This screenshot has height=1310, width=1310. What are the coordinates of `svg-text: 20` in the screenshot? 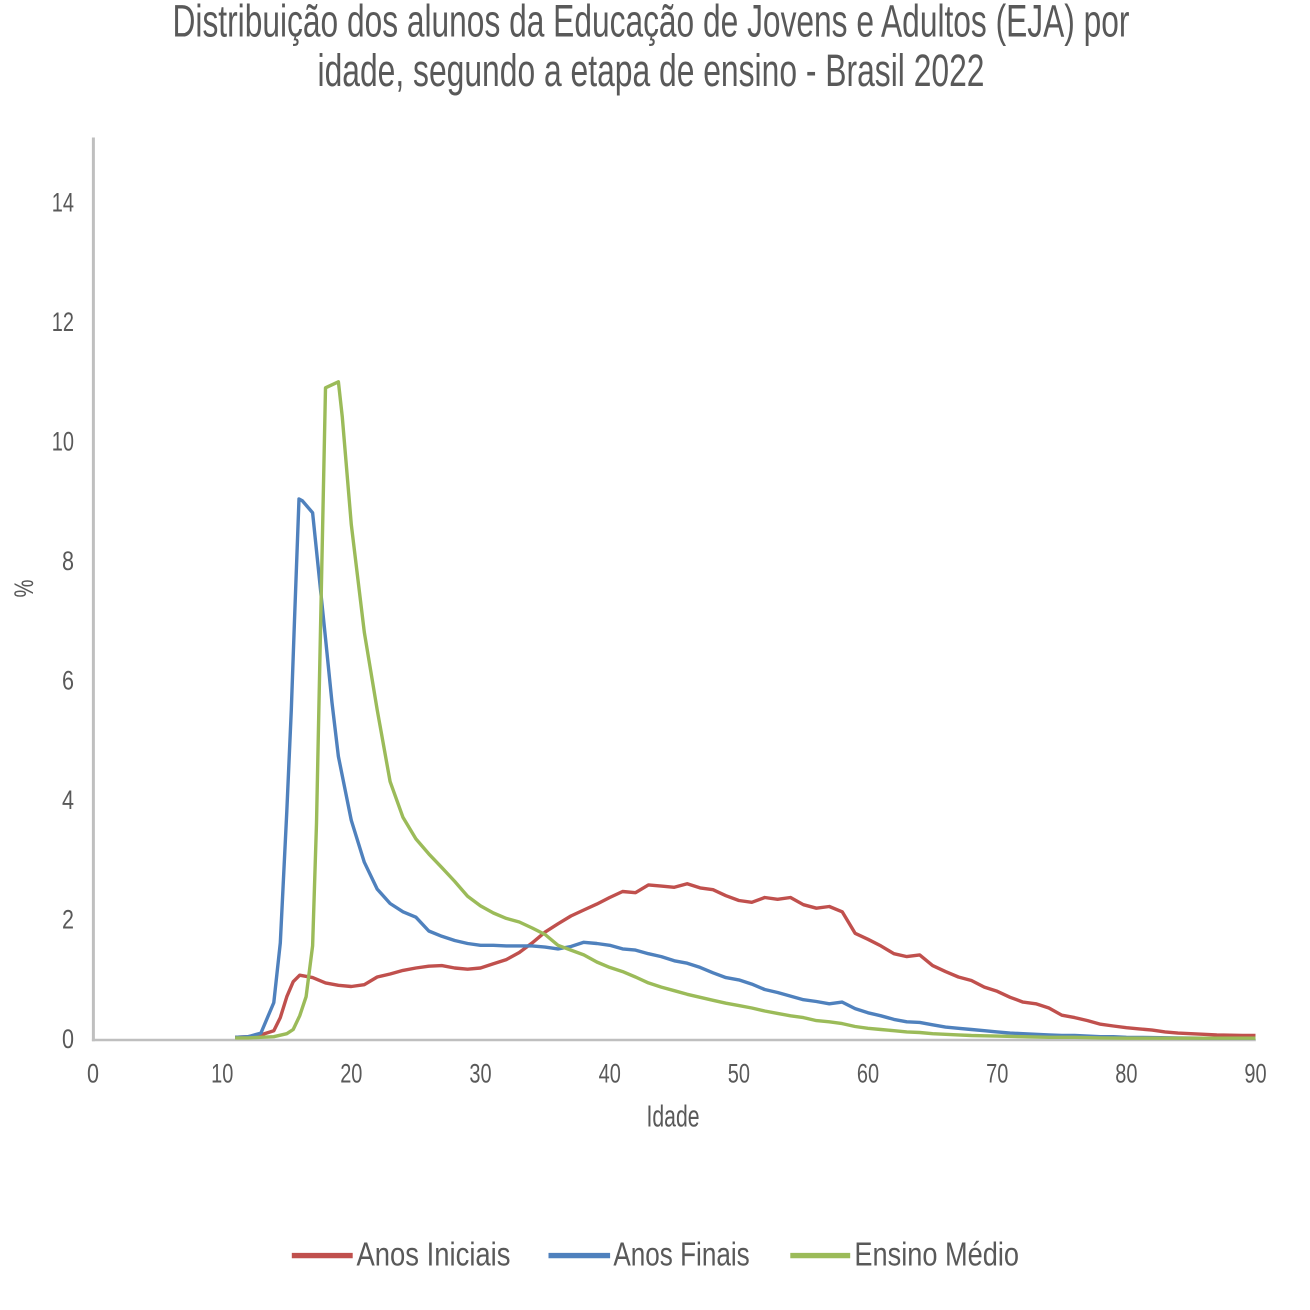 It's located at (351, 1074).